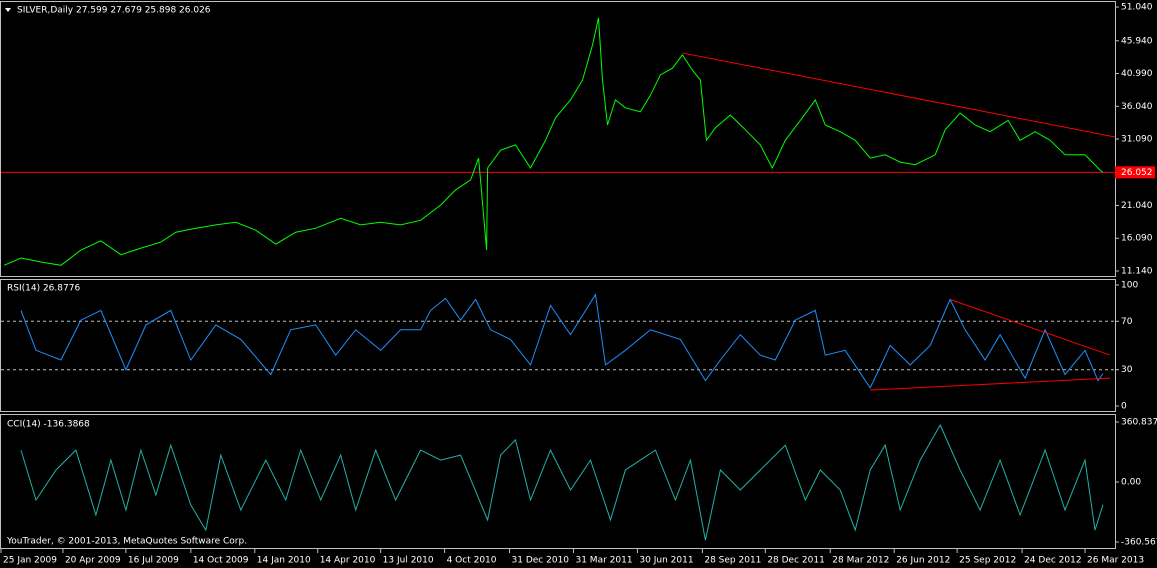 The height and width of the screenshot is (568, 1157). What do you see at coordinates (1127, 370) in the screenshot?
I see `y-tick-label: 30` at bounding box center [1127, 370].